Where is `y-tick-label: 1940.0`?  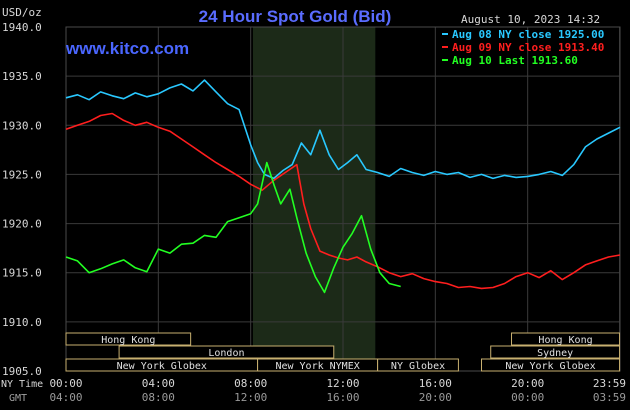 y-tick-label: 1940.0 is located at coordinates (22, 27).